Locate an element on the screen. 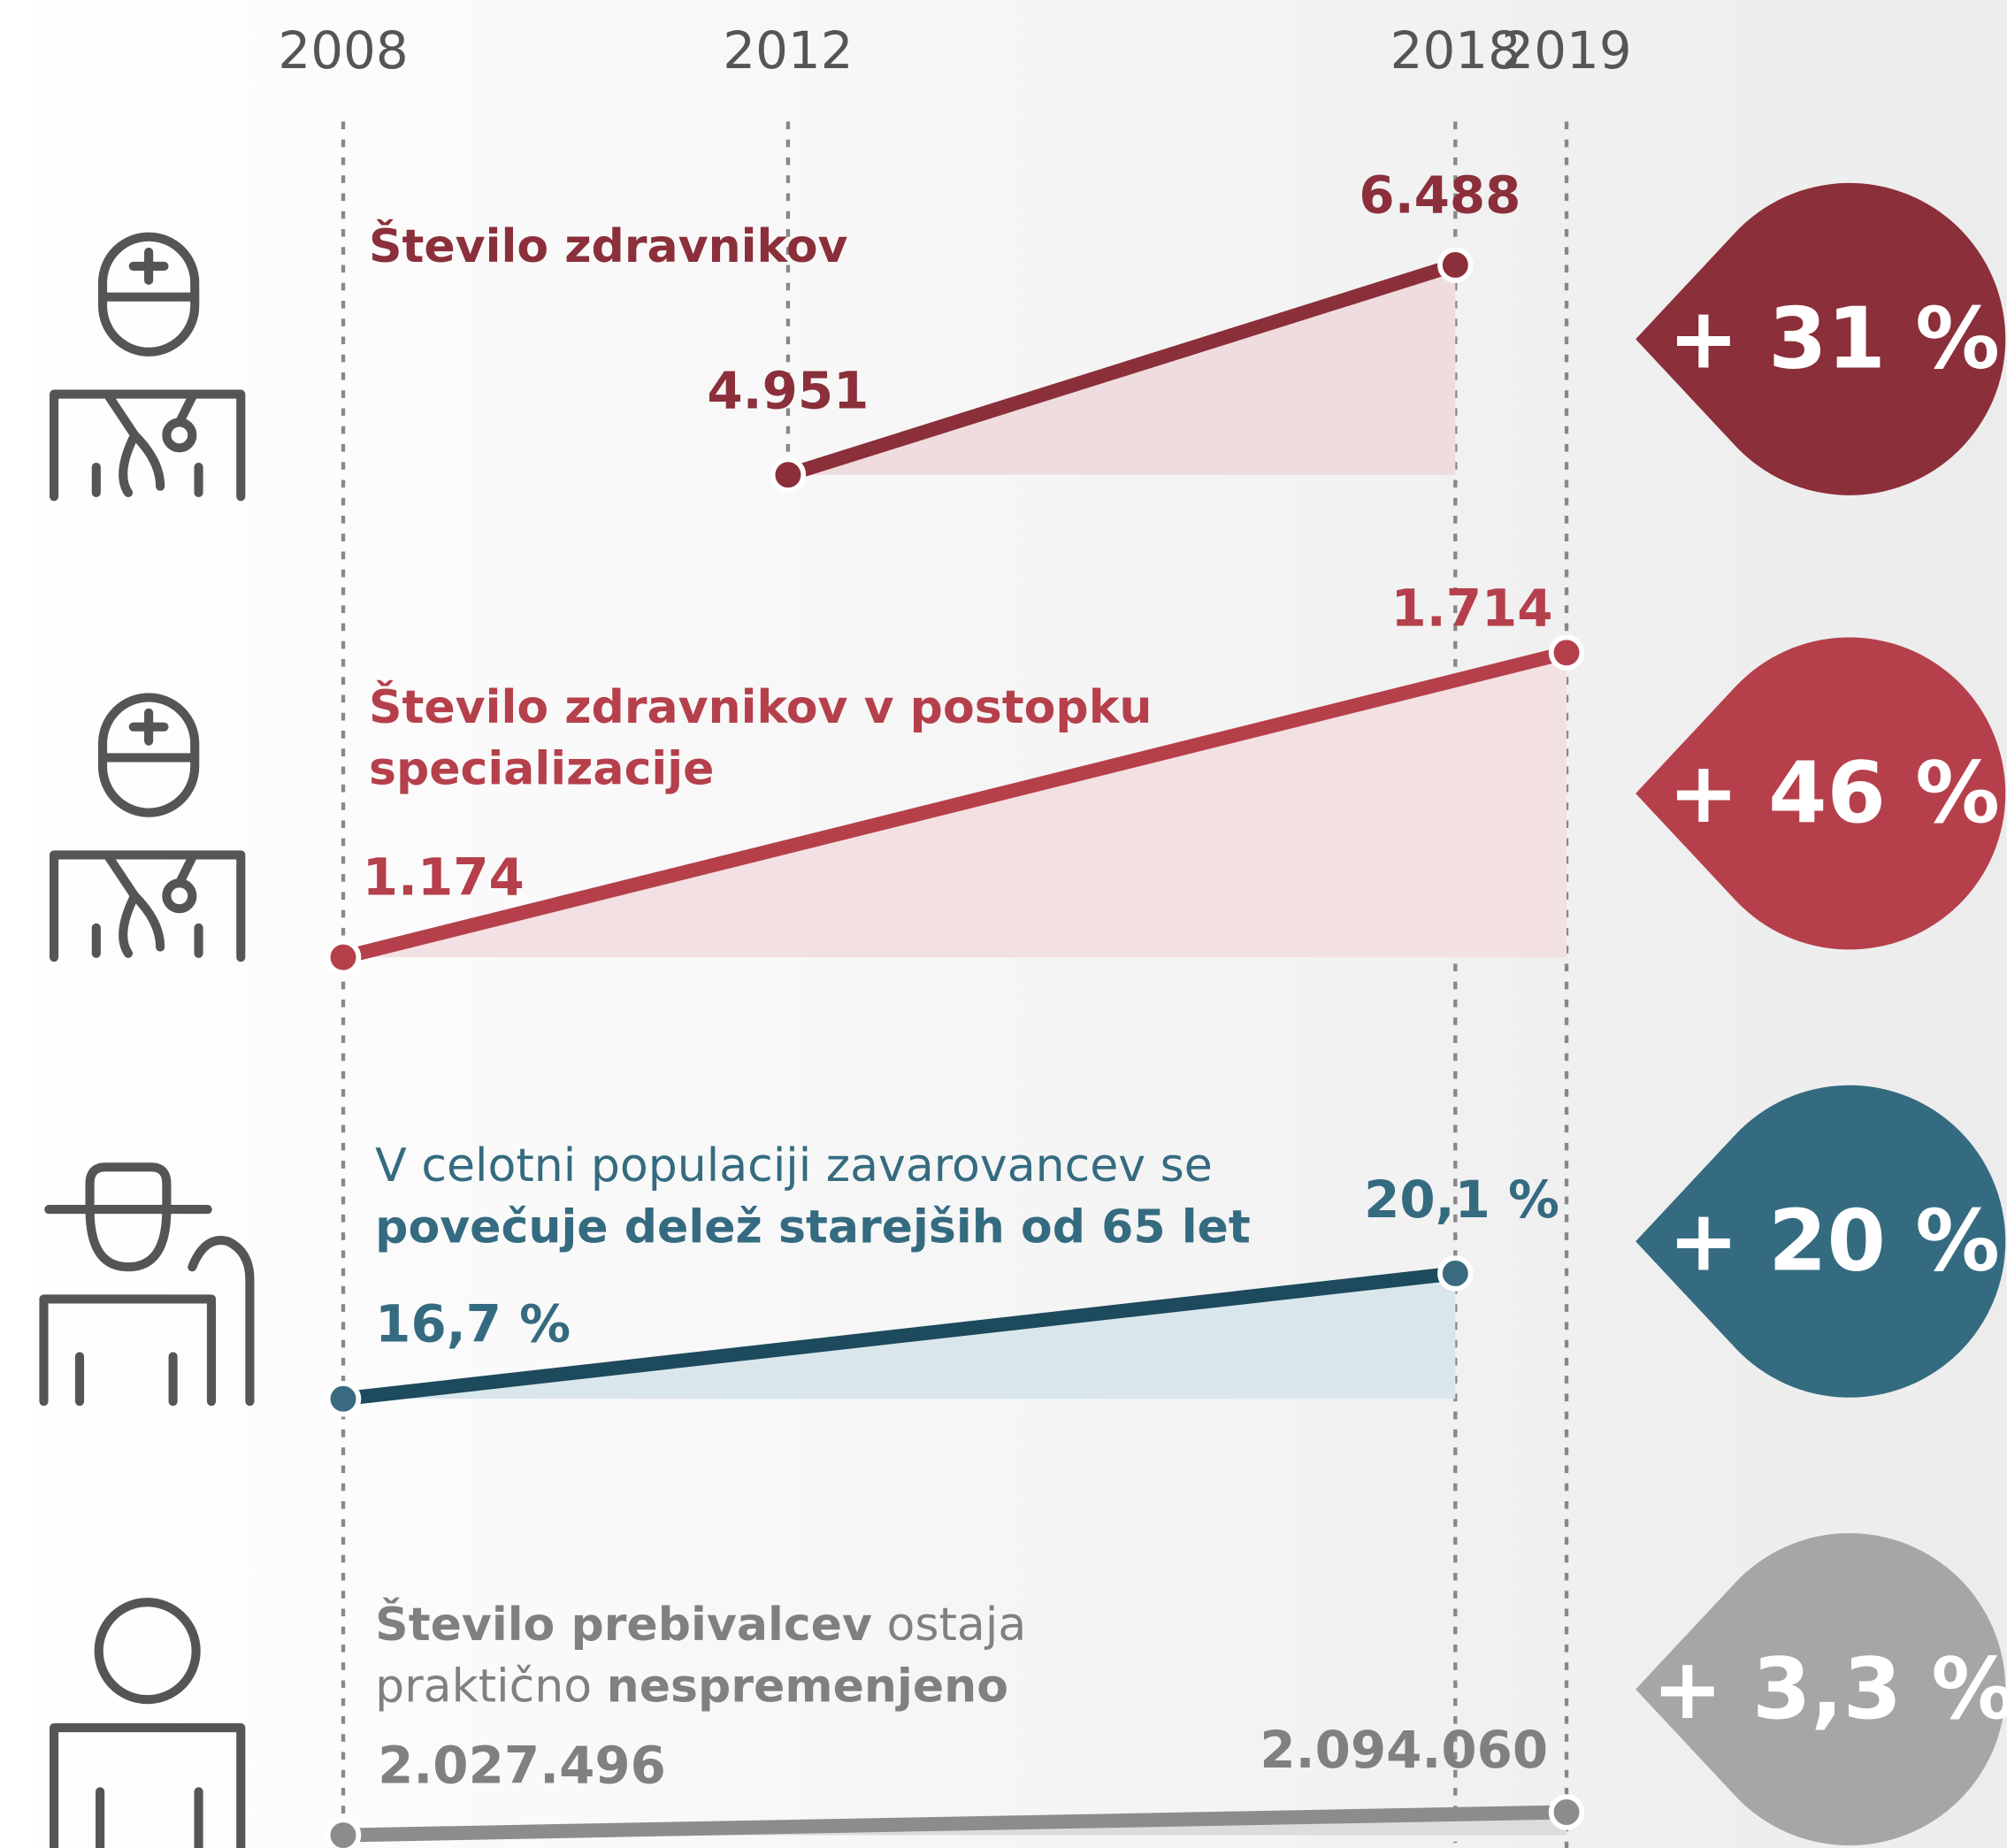 The height and width of the screenshot is (1848, 2007). panel-title: V celotni populaciji zavarovancev se is located at coordinates (794, 1165).